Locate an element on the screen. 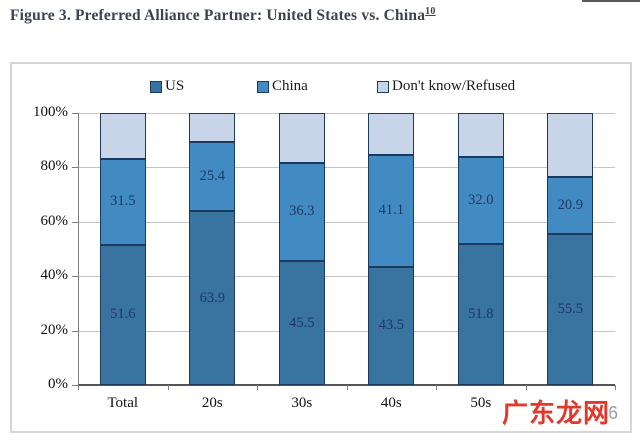 This screenshot has width=640, height=443. bar-segment-china: 32.0 is located at coordinates (480, 201).